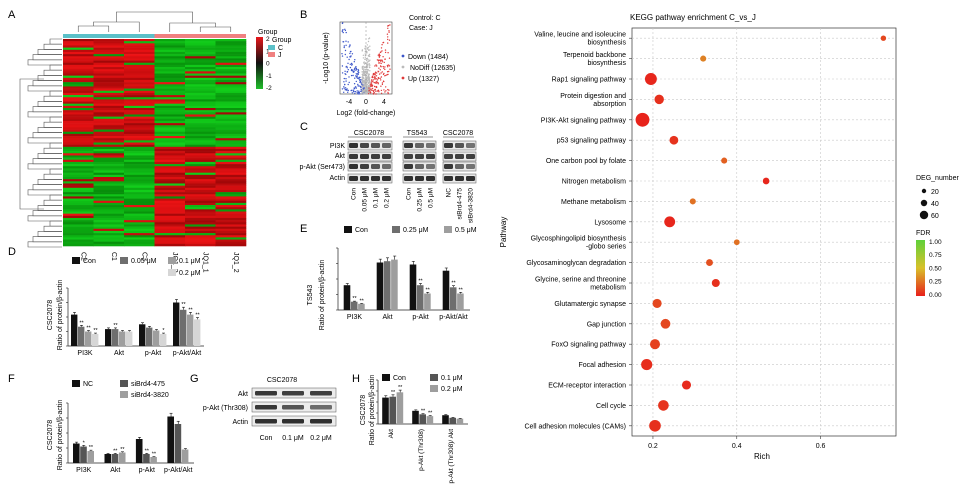 This screenshot has height=491, width=980. I want to click on kegg-pathway-label: Cell adhesion molecules (CAMs), so click(575, 426).